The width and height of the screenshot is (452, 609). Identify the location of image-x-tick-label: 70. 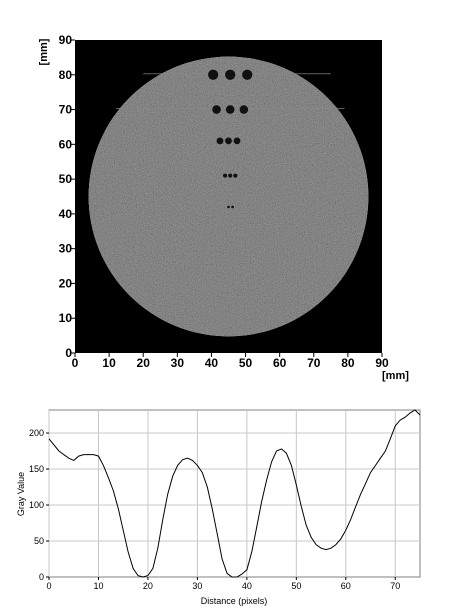
(314, 363).